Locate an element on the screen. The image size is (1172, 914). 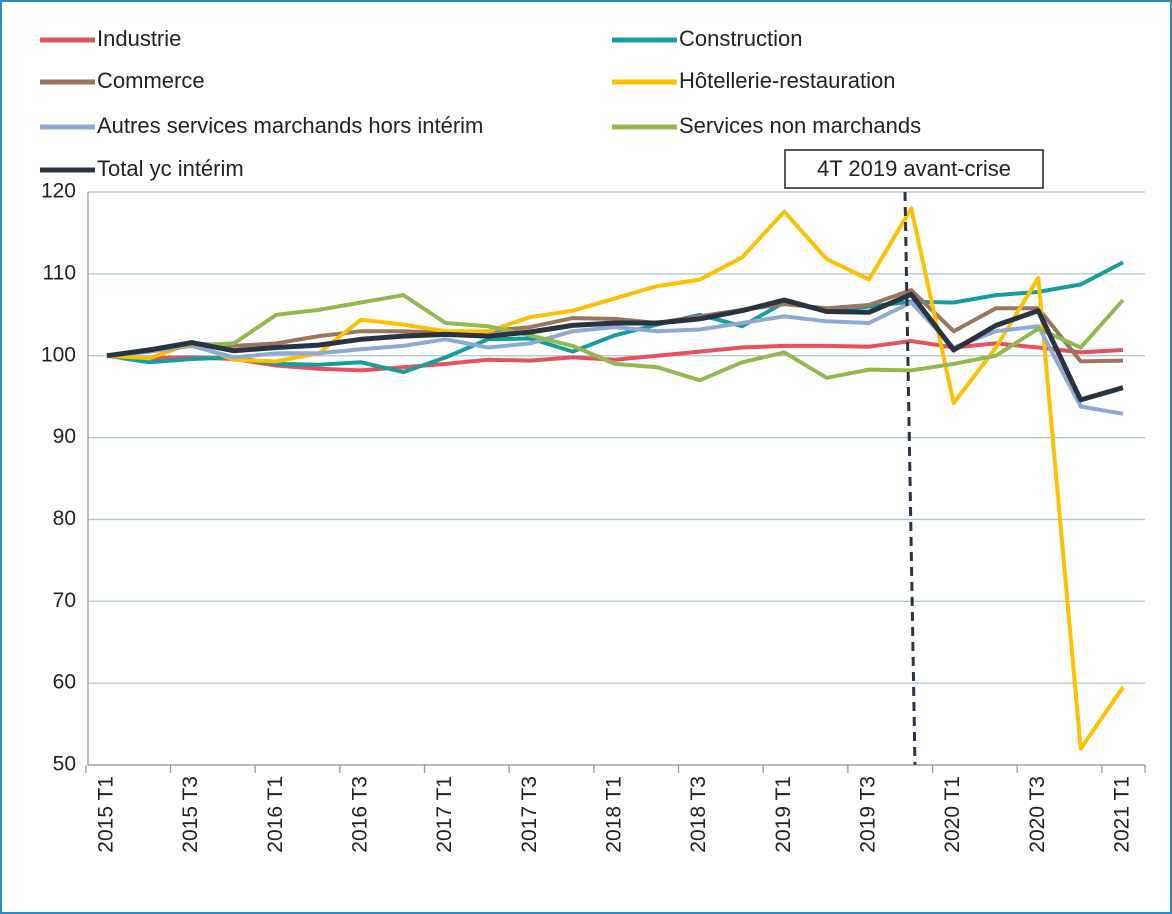
legend-label: Hôtellerie-restauration is located at coordinates (787, 80).